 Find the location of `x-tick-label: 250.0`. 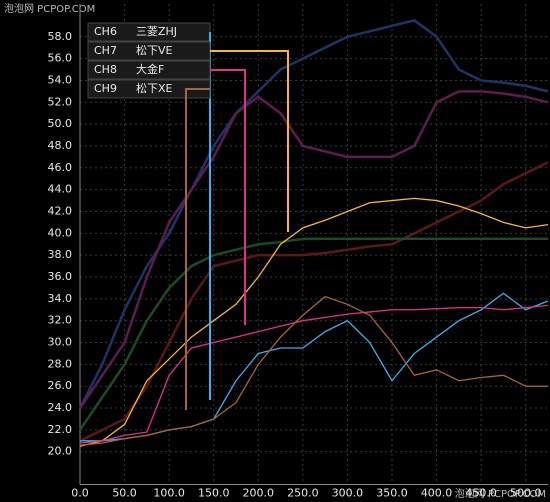

x-tick-label: 250.0 is located at coordinates (303, 493).